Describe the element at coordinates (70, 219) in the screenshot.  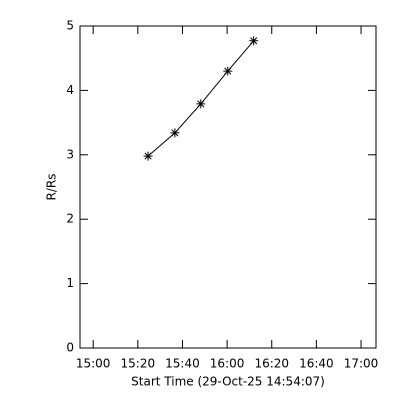
I see `y-tick-label: 2` at that location.